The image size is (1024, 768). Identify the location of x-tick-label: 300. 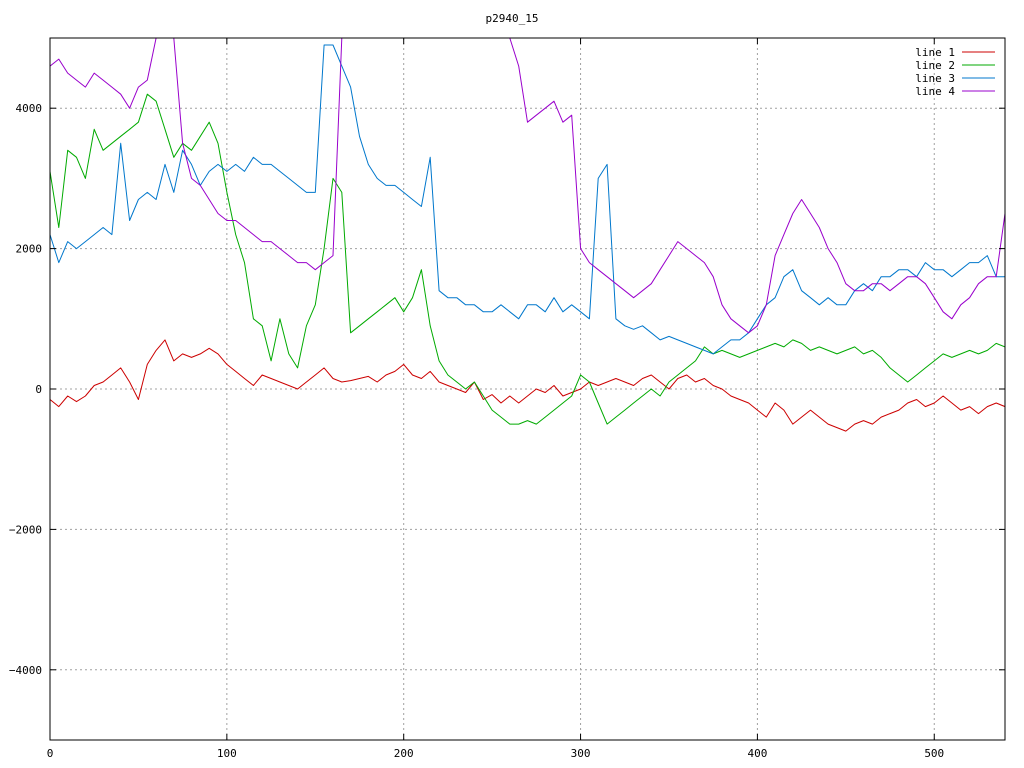
(581, 753).